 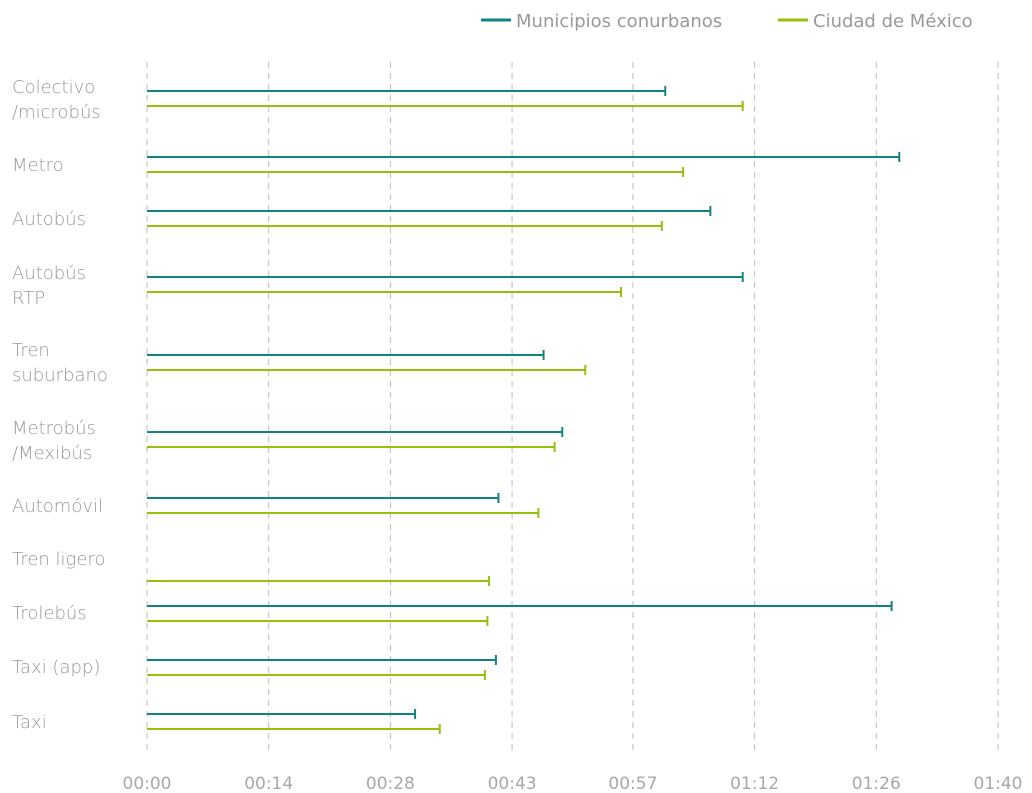 I want to click on category-label-6: Automóvil, so click(x=57, y=506).